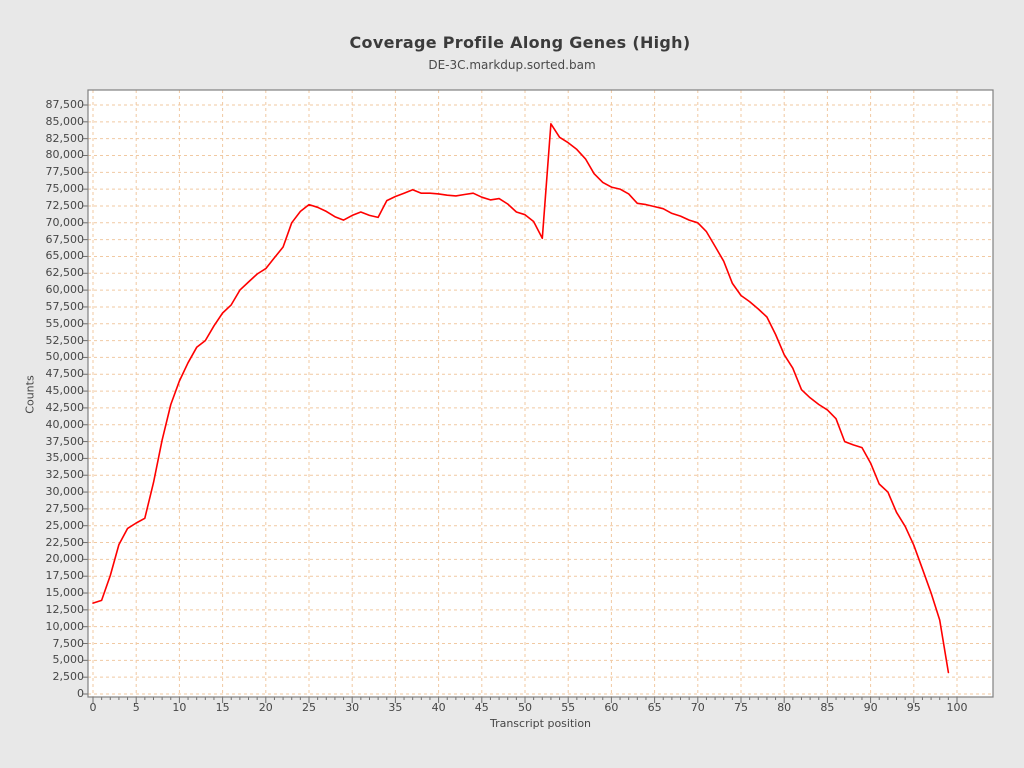 Image resolution: width=1024 pixels, height=768 pixels. Describe the element at coordinates (568, 707) in the screenshot. I see `x-tick-label: 55` at that location.